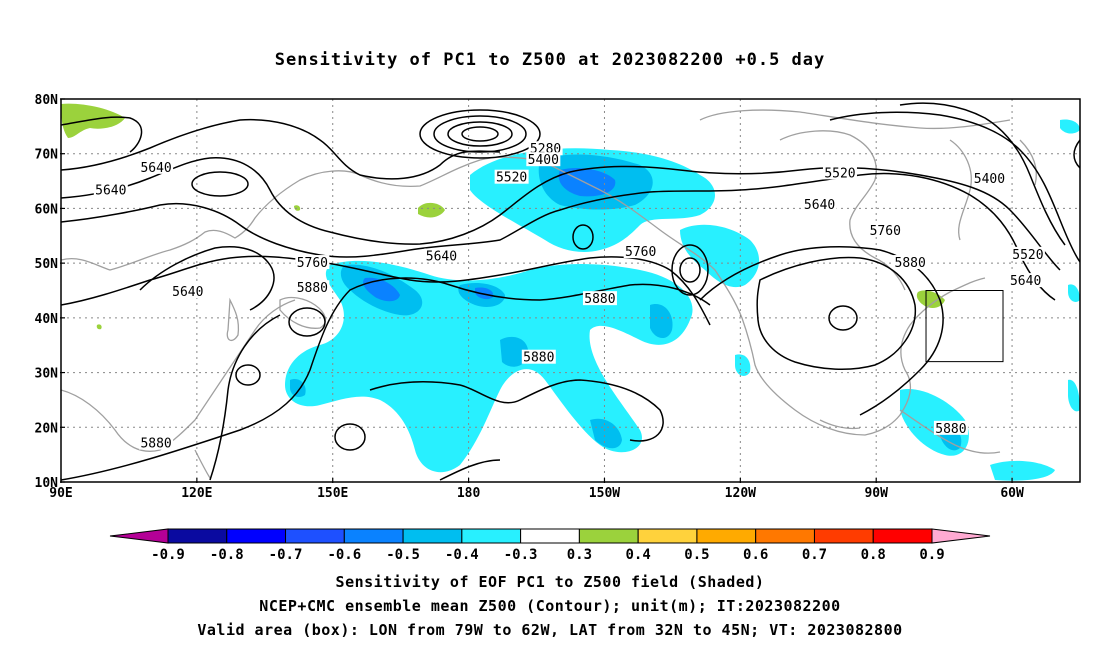 The width and height of the screenshot is (1100, 650). What do you see at coordinates (536, 489) in the screenshot?
I see `longitude-labels: 90E 120E 150E 180 150W 120W 90W 60W` at bounding box center [536, 489].